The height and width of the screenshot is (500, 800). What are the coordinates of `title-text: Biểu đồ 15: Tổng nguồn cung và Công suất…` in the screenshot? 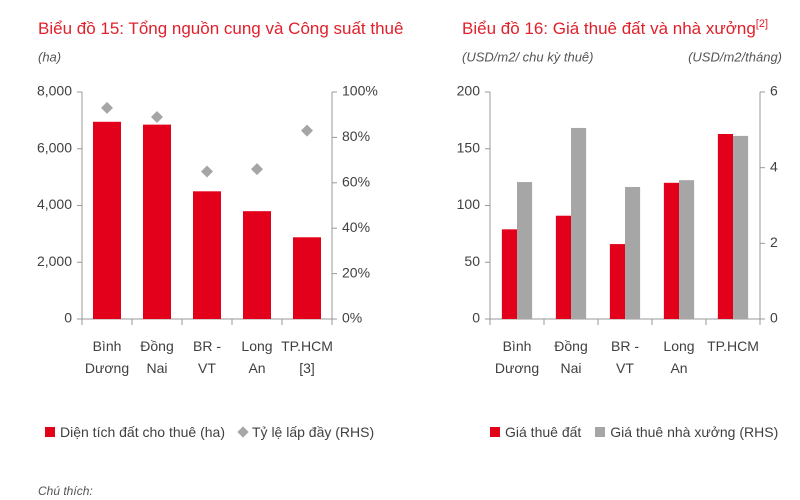 It's located at (220, 28).